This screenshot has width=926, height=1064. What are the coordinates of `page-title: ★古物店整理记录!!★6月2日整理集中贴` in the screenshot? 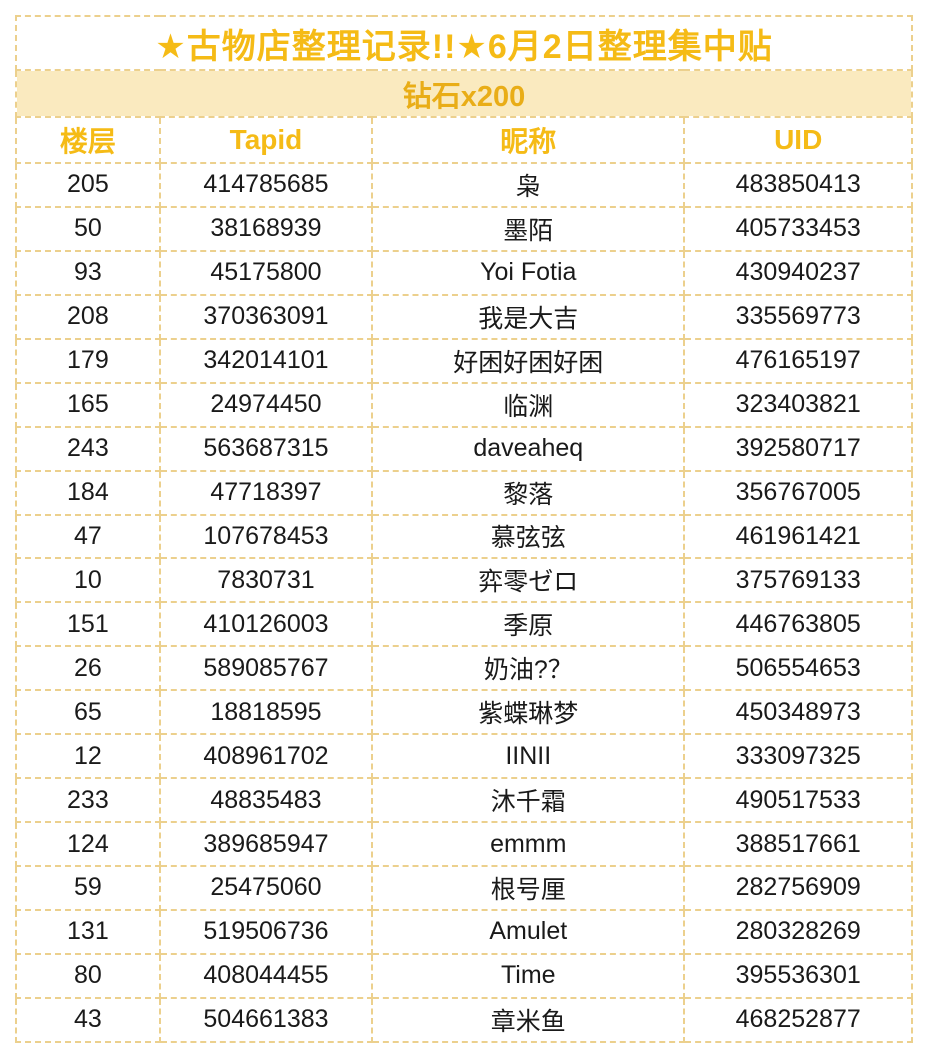 It's located at (464, 43).